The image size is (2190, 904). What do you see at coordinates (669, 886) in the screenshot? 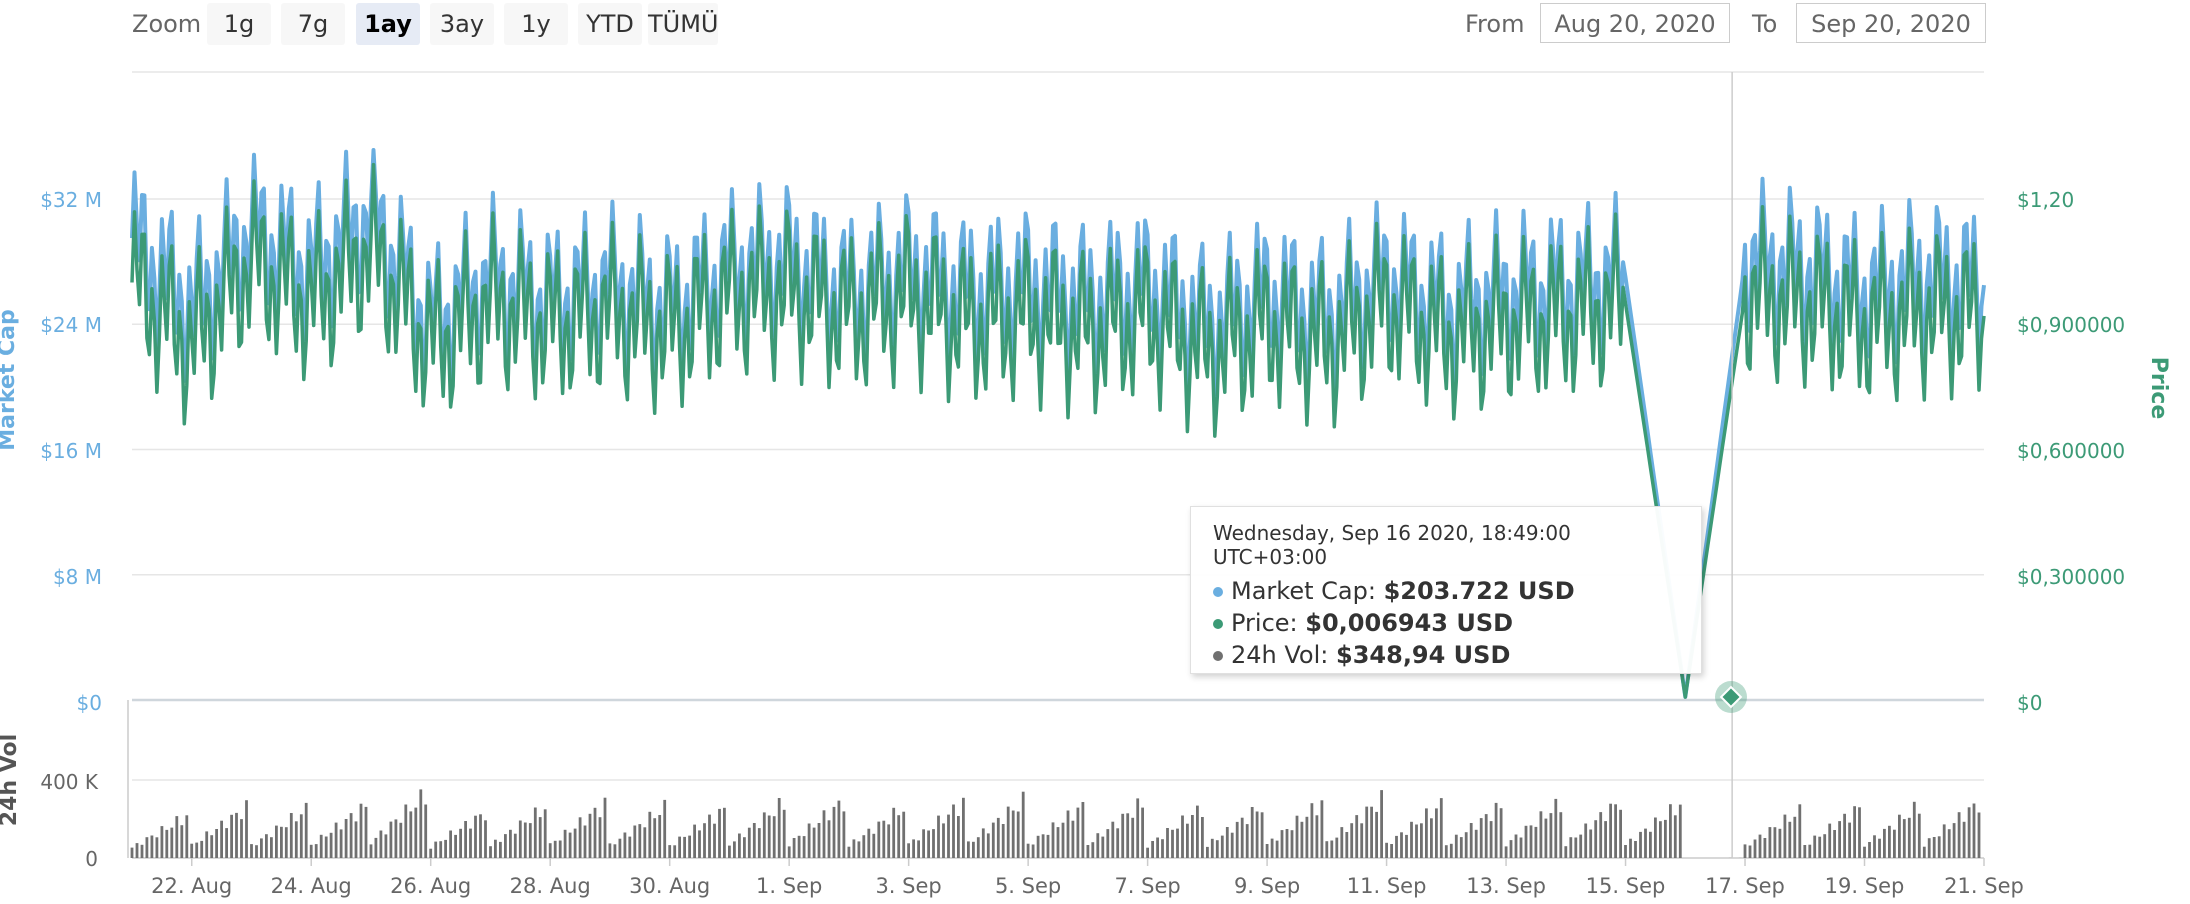
I see `x-tick-label: 30. Aug` at bounding box center [669, 886].